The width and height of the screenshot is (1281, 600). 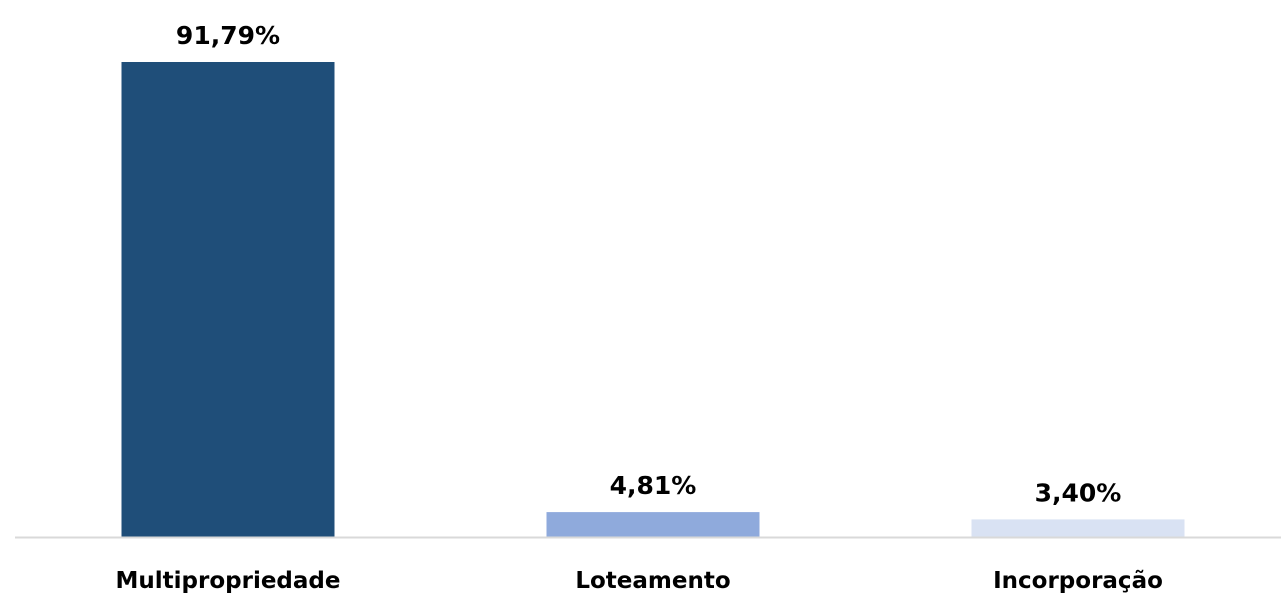 I want to click on category-label-multipropriedade: Multipropriedade, so click(x=228, y=581).